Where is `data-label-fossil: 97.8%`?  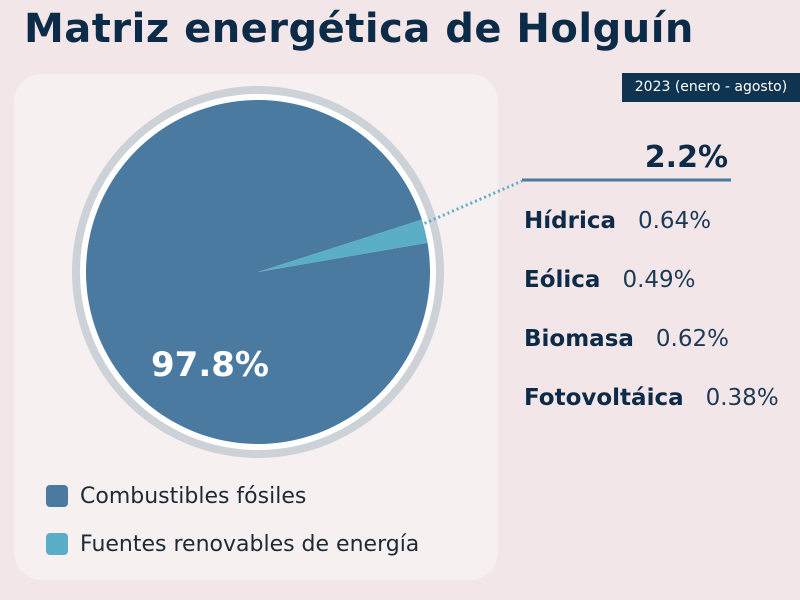 data-label-fossil: 97.8% is located at coordinates (210, 365).